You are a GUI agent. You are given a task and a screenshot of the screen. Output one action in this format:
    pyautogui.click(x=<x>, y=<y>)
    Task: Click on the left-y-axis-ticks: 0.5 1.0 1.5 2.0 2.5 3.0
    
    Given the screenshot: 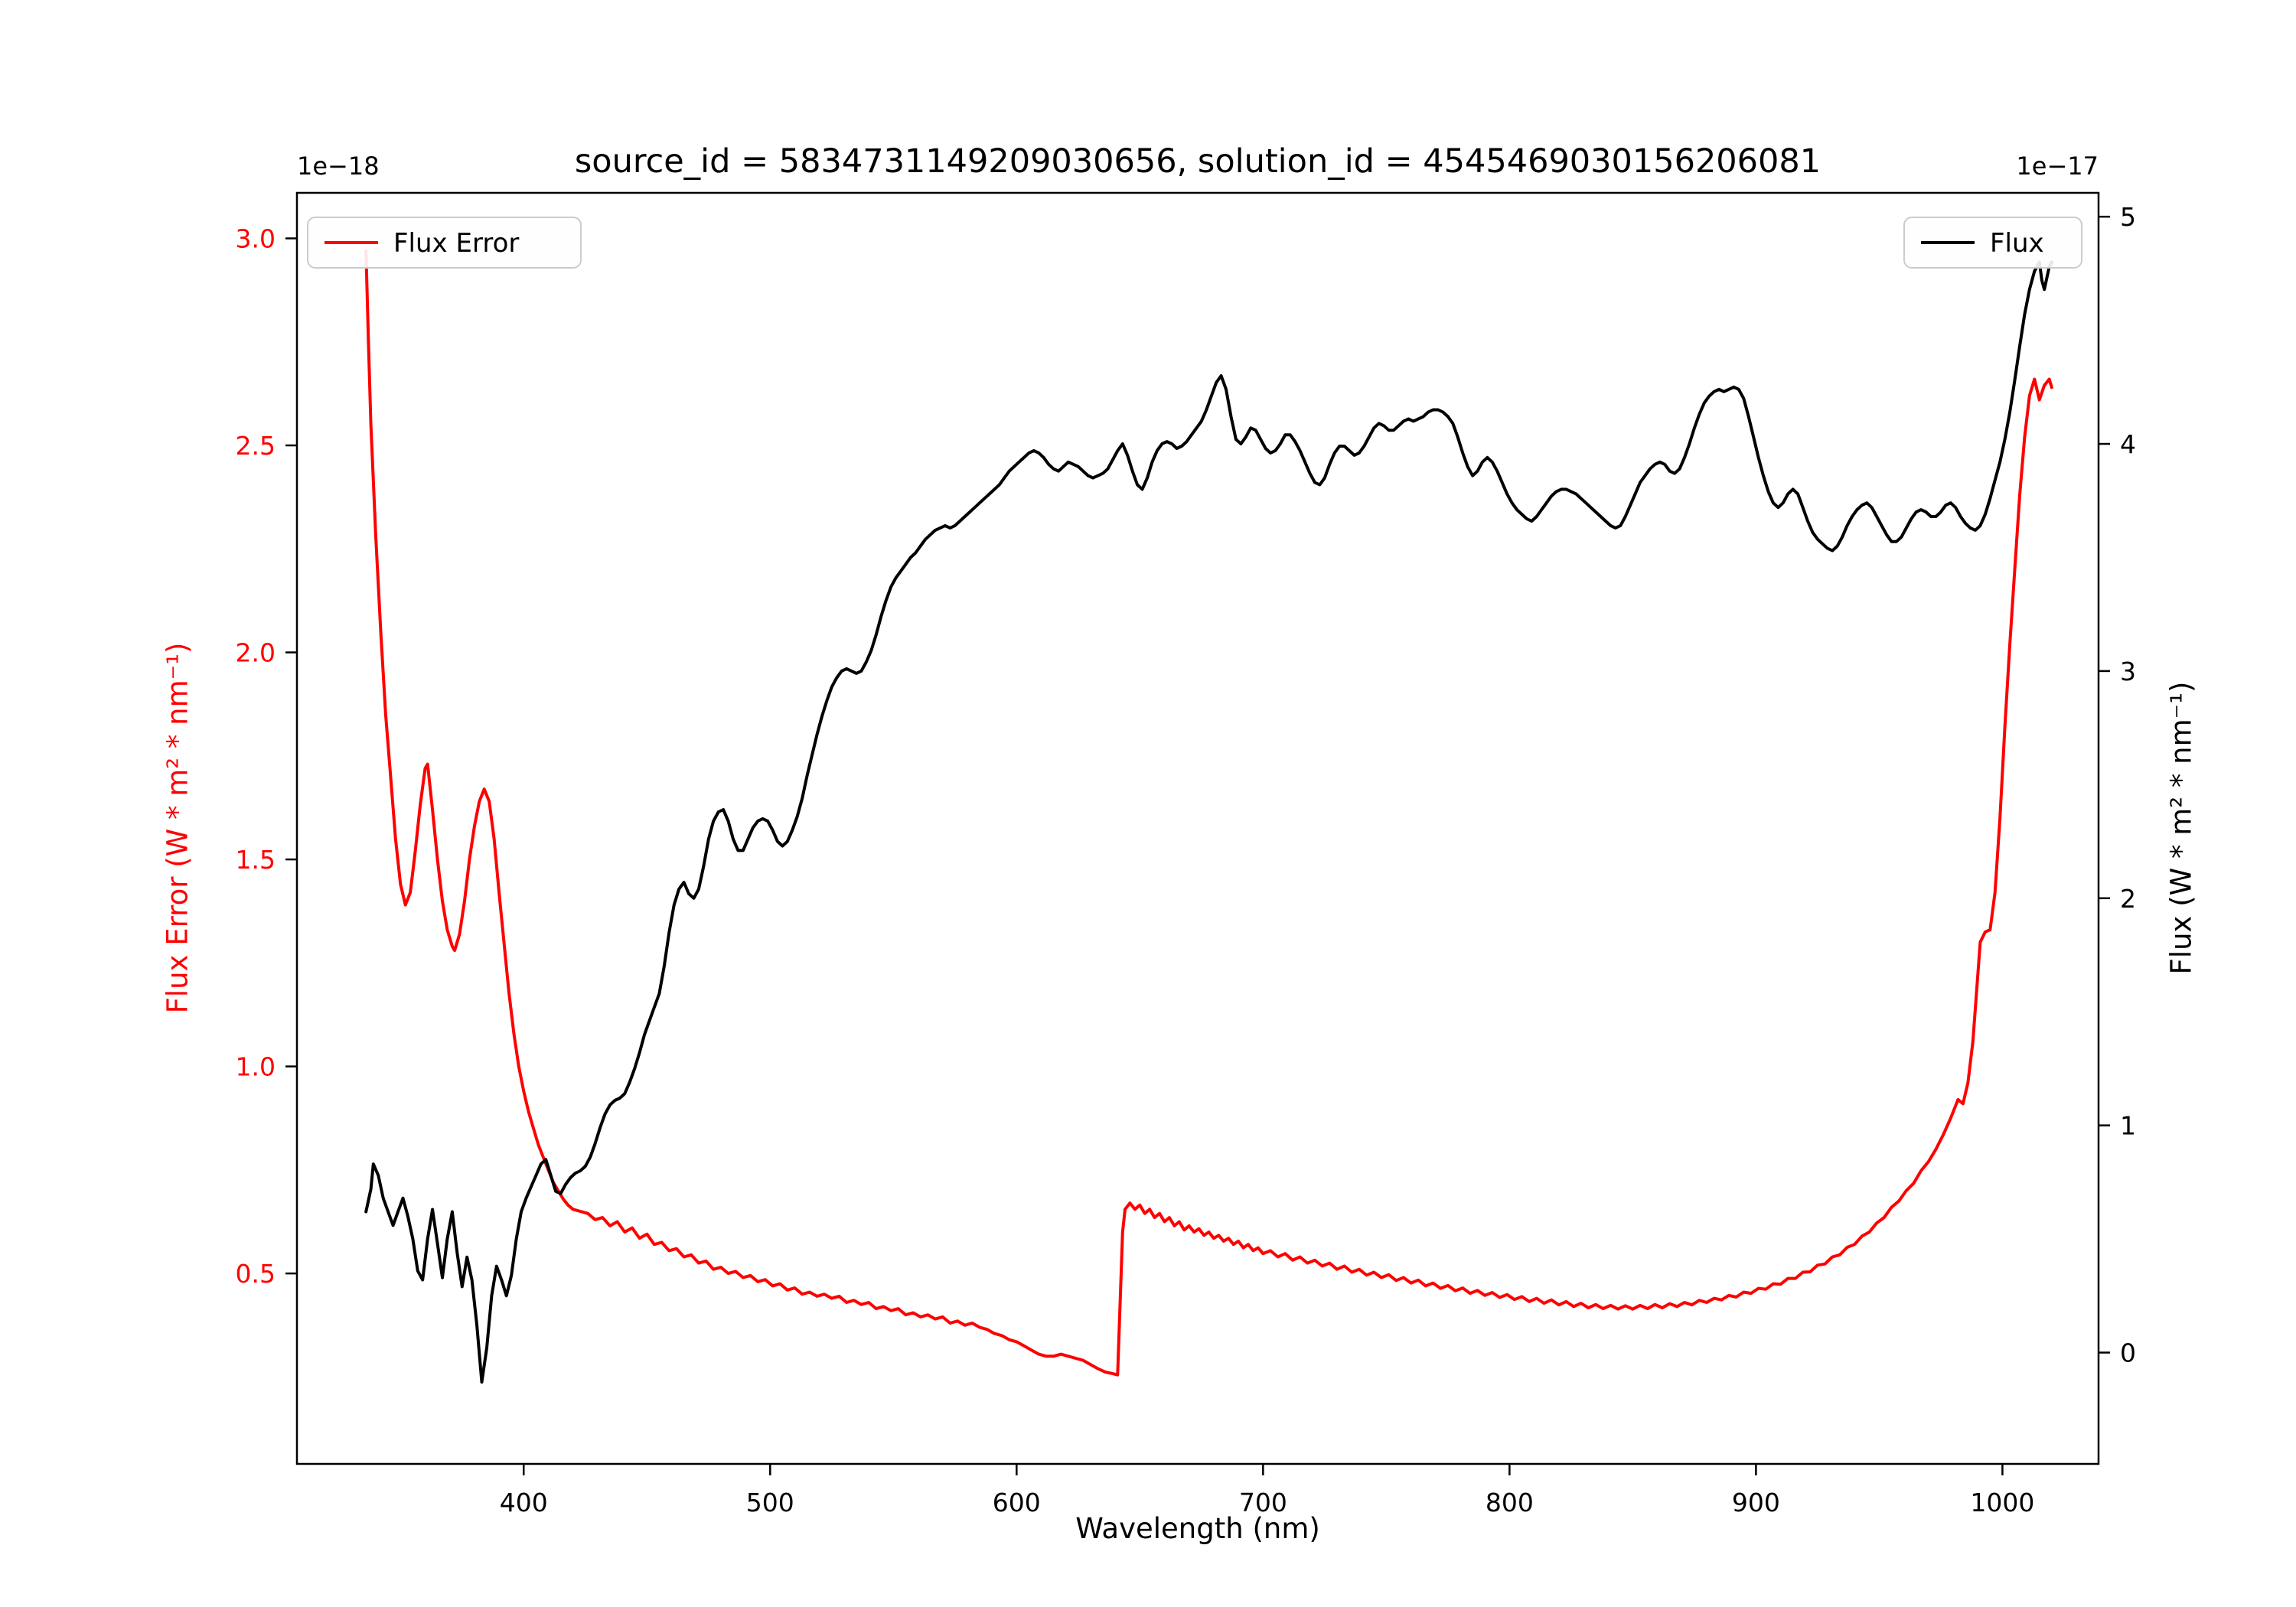 What is the action you would take?
    pyautogui.click(x=266, y=756)
    